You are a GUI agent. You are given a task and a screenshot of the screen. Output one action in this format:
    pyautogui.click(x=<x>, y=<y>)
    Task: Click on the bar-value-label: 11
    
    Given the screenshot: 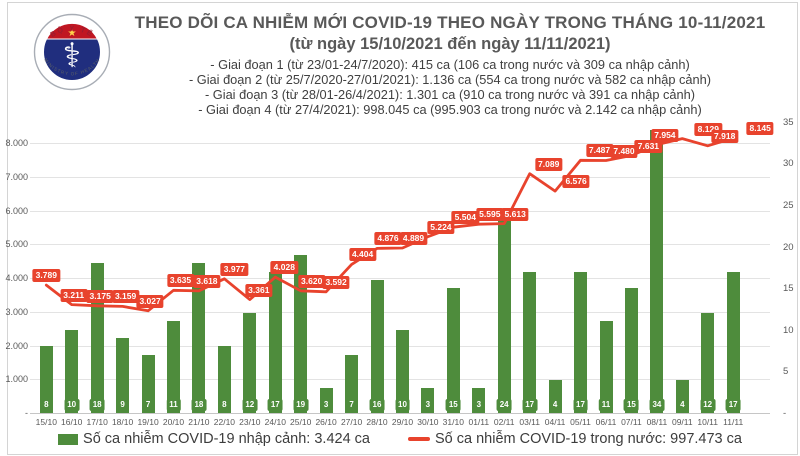 What is the action you would take?
    pyautogui.click(x=173, y=405)
    